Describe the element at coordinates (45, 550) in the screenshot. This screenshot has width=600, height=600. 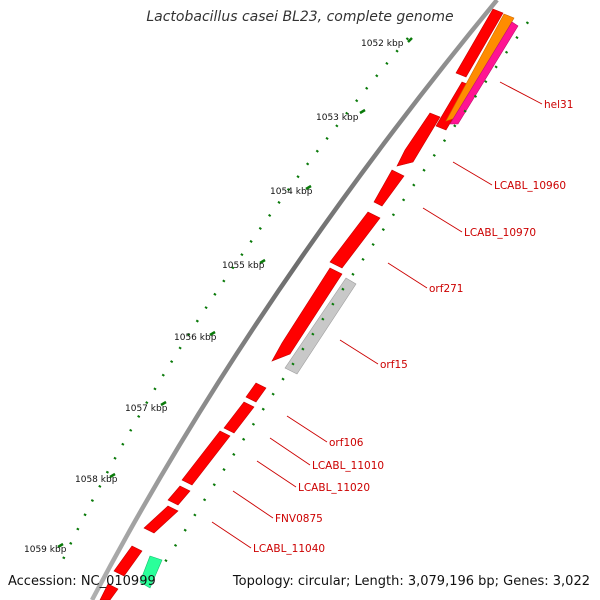
I see `kbp-label: 1059 kbp` at that location.